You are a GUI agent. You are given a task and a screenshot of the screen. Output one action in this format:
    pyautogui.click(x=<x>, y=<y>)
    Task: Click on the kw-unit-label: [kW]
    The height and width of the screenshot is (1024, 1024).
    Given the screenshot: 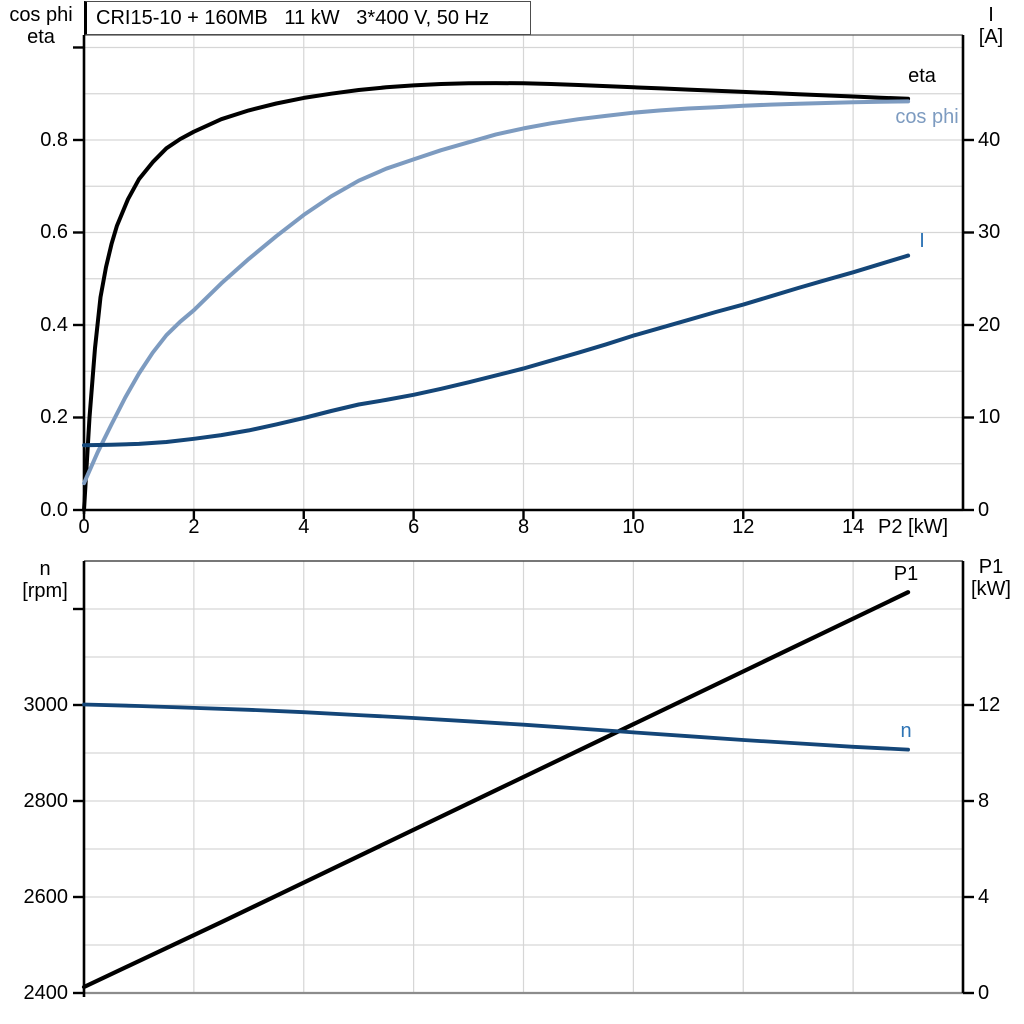 What is the action you would take?
    pyautogui.click(x=991, y=589)
    